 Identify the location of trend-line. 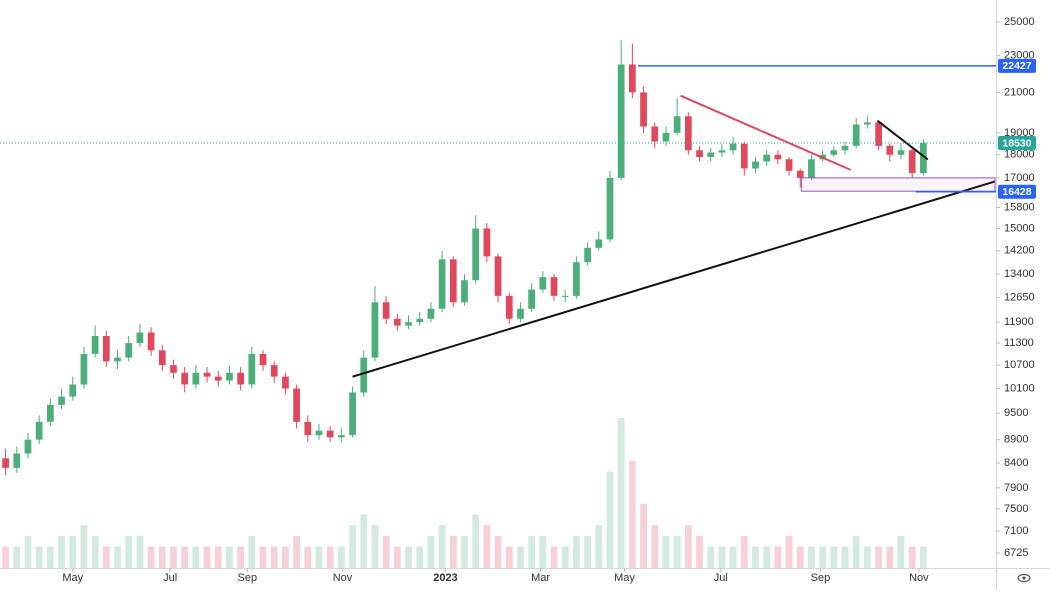
(902, 140).